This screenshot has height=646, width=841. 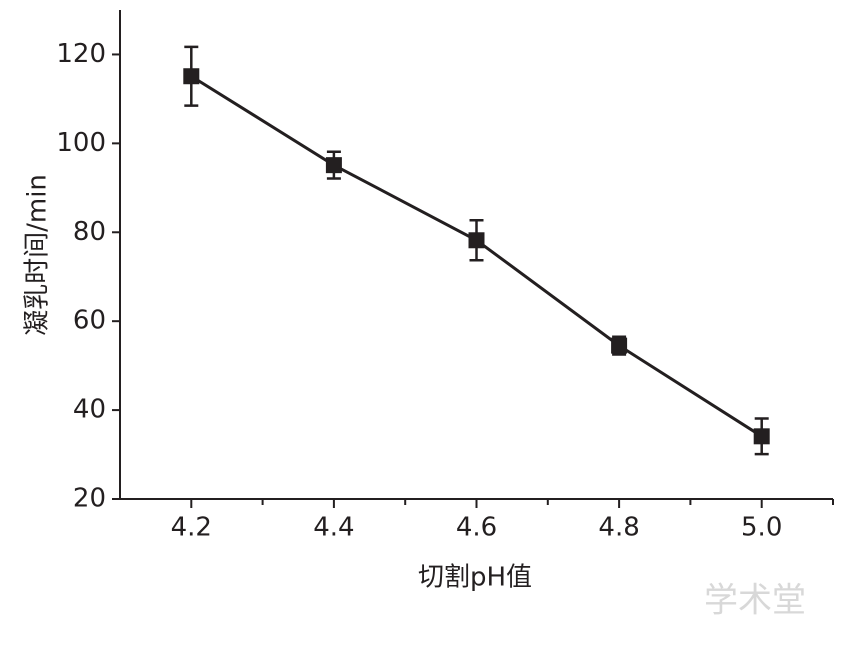 I want to click on y-tick-label: 20, so click(x=89, y=499).